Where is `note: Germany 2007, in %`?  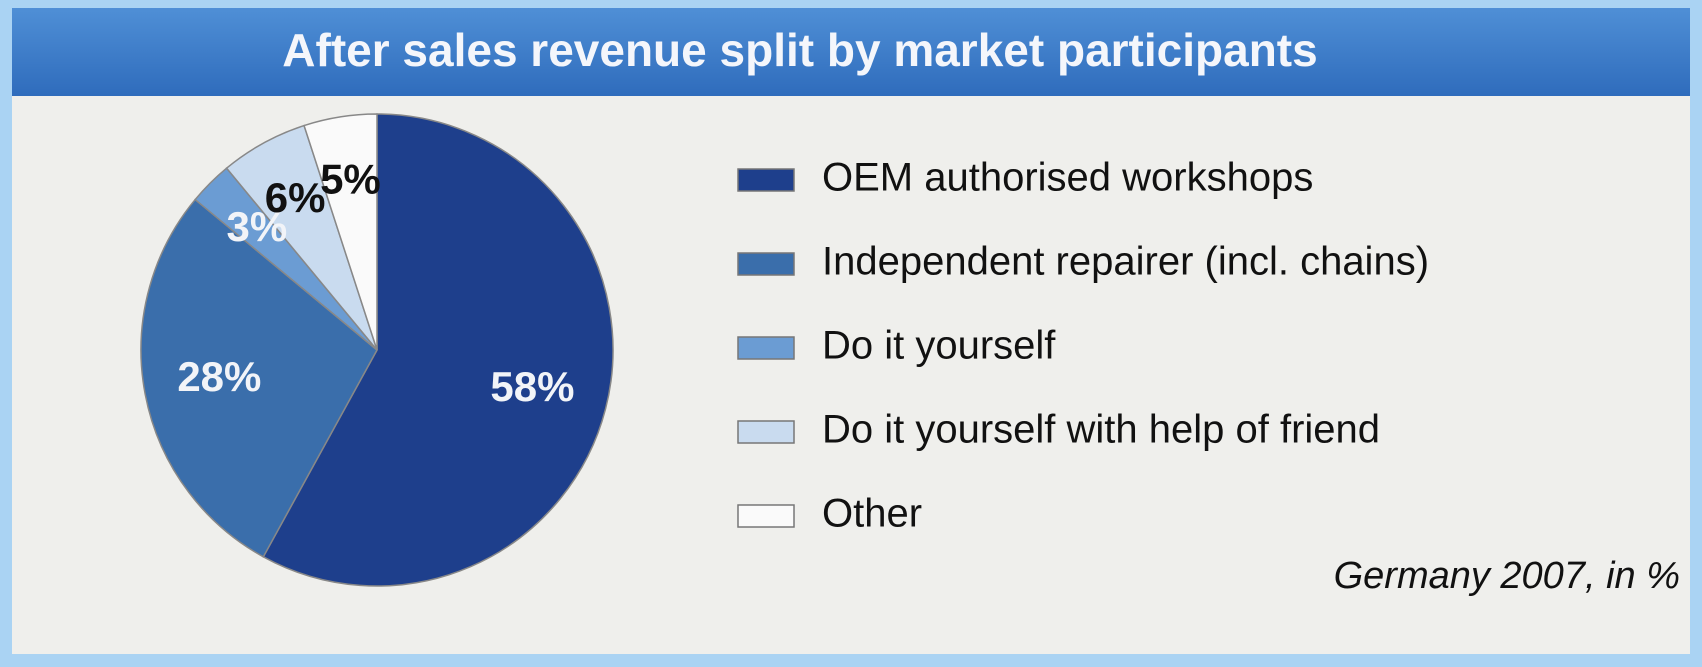 note: Germany 2007, in % is located at coordinates (1507, 576).